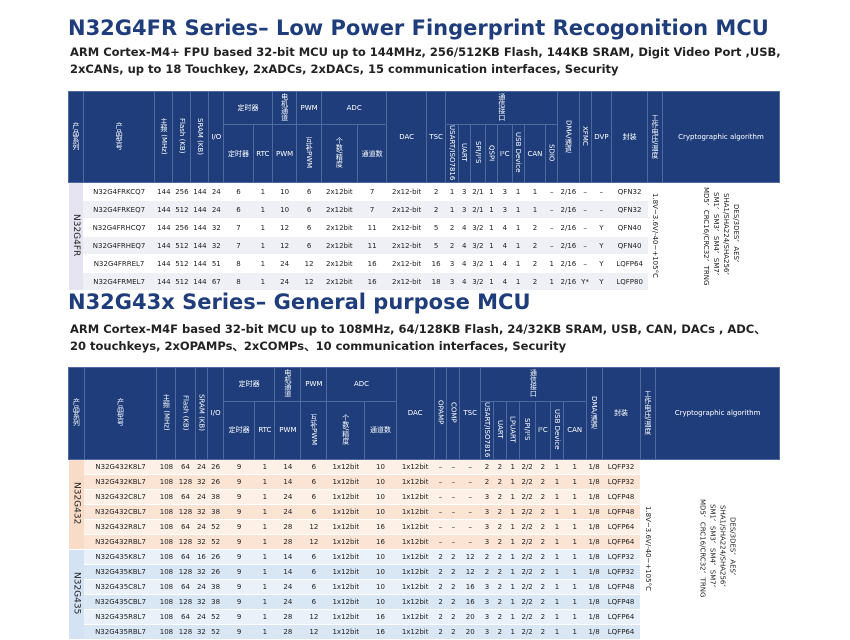 The height and width of the screenshot is (640, 850). I want to click on header-cell: 定时器, so click(238, 153).